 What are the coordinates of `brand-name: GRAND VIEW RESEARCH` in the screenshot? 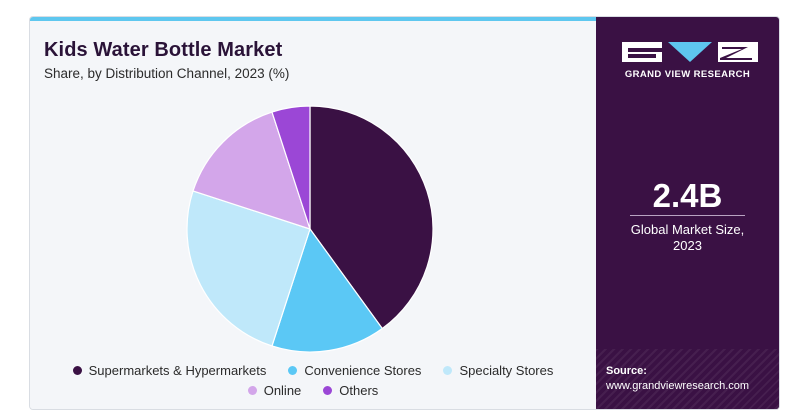 It's located at (687, 74).